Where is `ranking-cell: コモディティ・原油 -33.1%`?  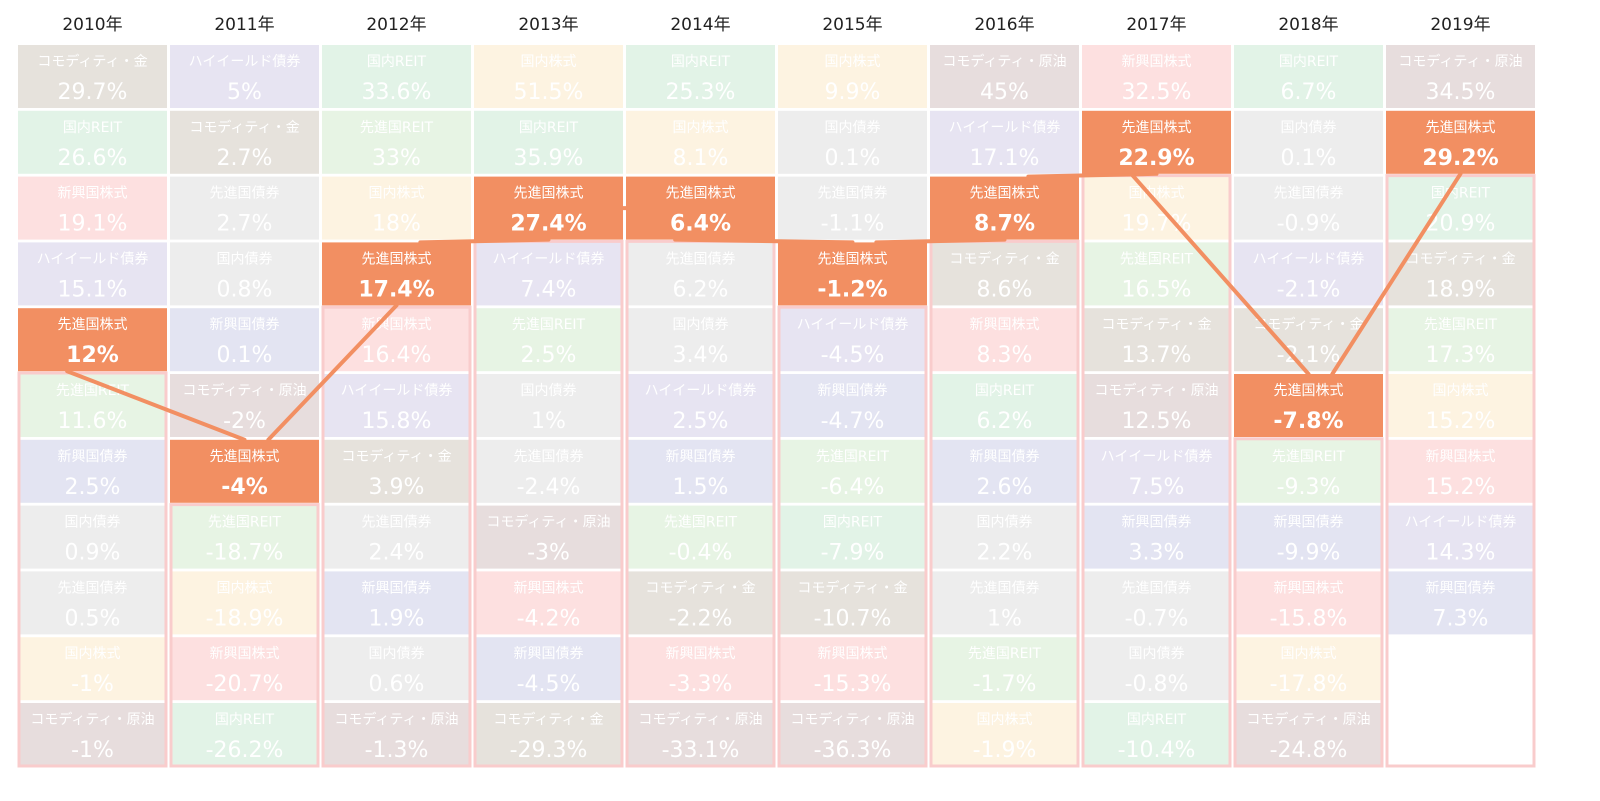
ranking-cell: コモディティ・原油 -33.1% is located at coordinates (700, 734).